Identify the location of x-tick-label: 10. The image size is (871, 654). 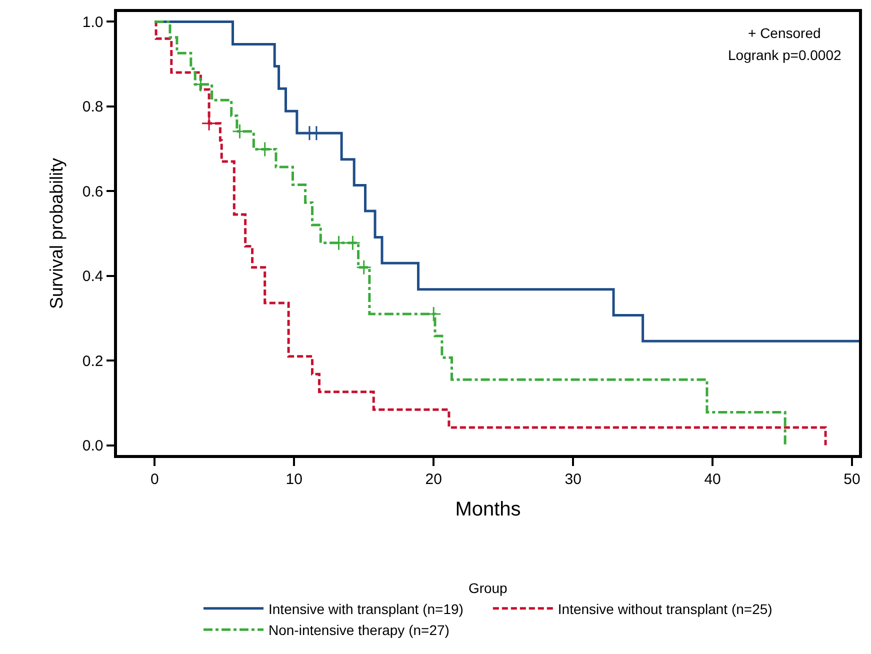
(294, 479).